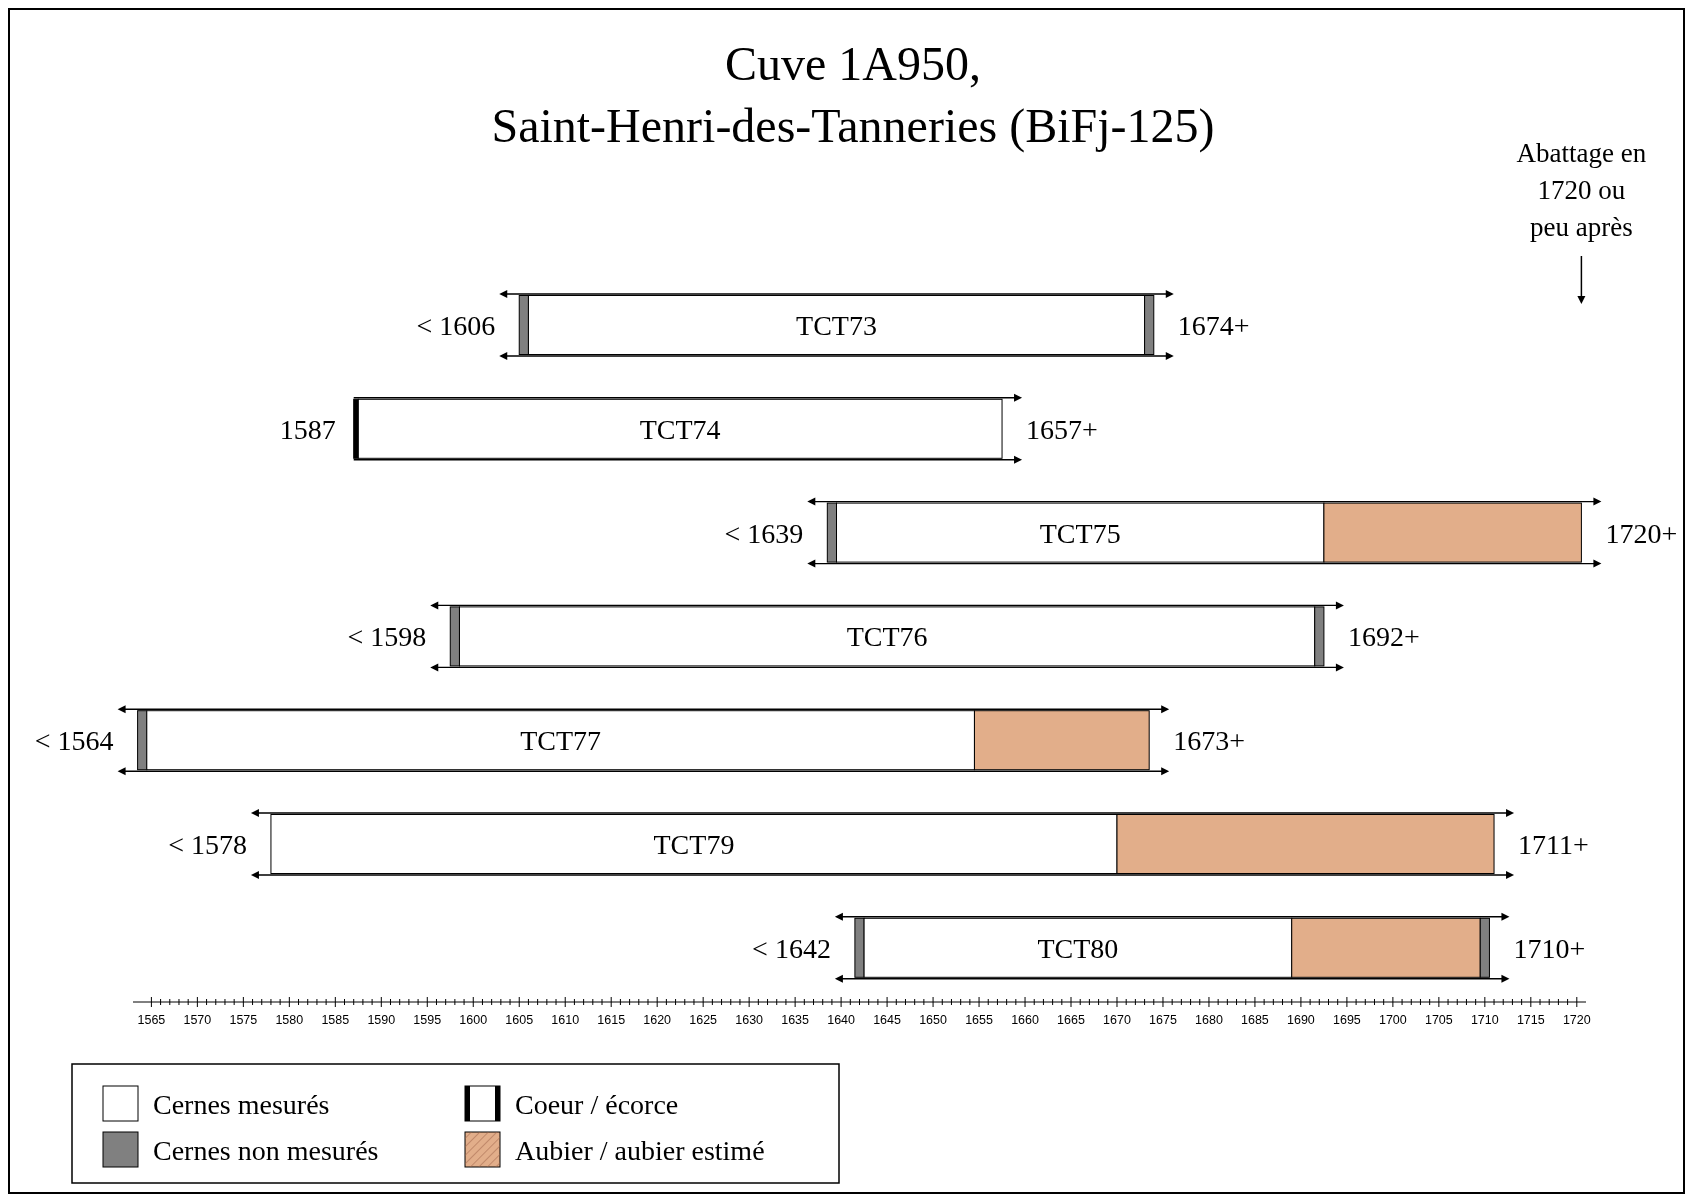 The height and width of the screenshot is (1194, 1685). What do you see at coordinates (657, 1020) in the screenshot?
I see `x-tick-label: 1620` at bounding box center [657, 1020].